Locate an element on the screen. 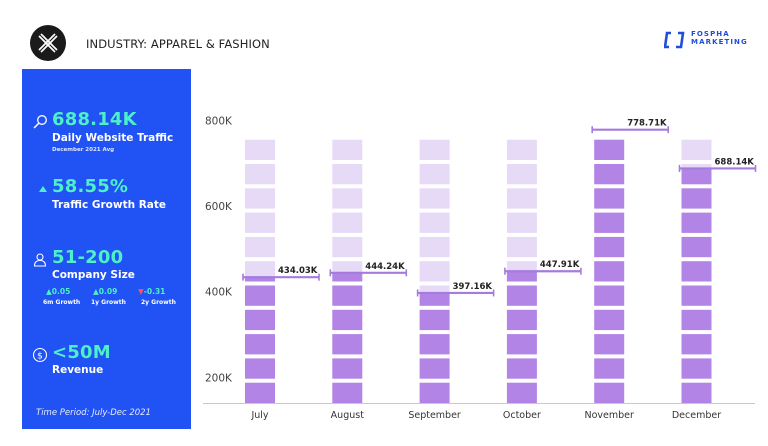 Image resolution: width=768 pixels, height=446 pixels. dollar-icon: $ is located at coordinates (40, 355).